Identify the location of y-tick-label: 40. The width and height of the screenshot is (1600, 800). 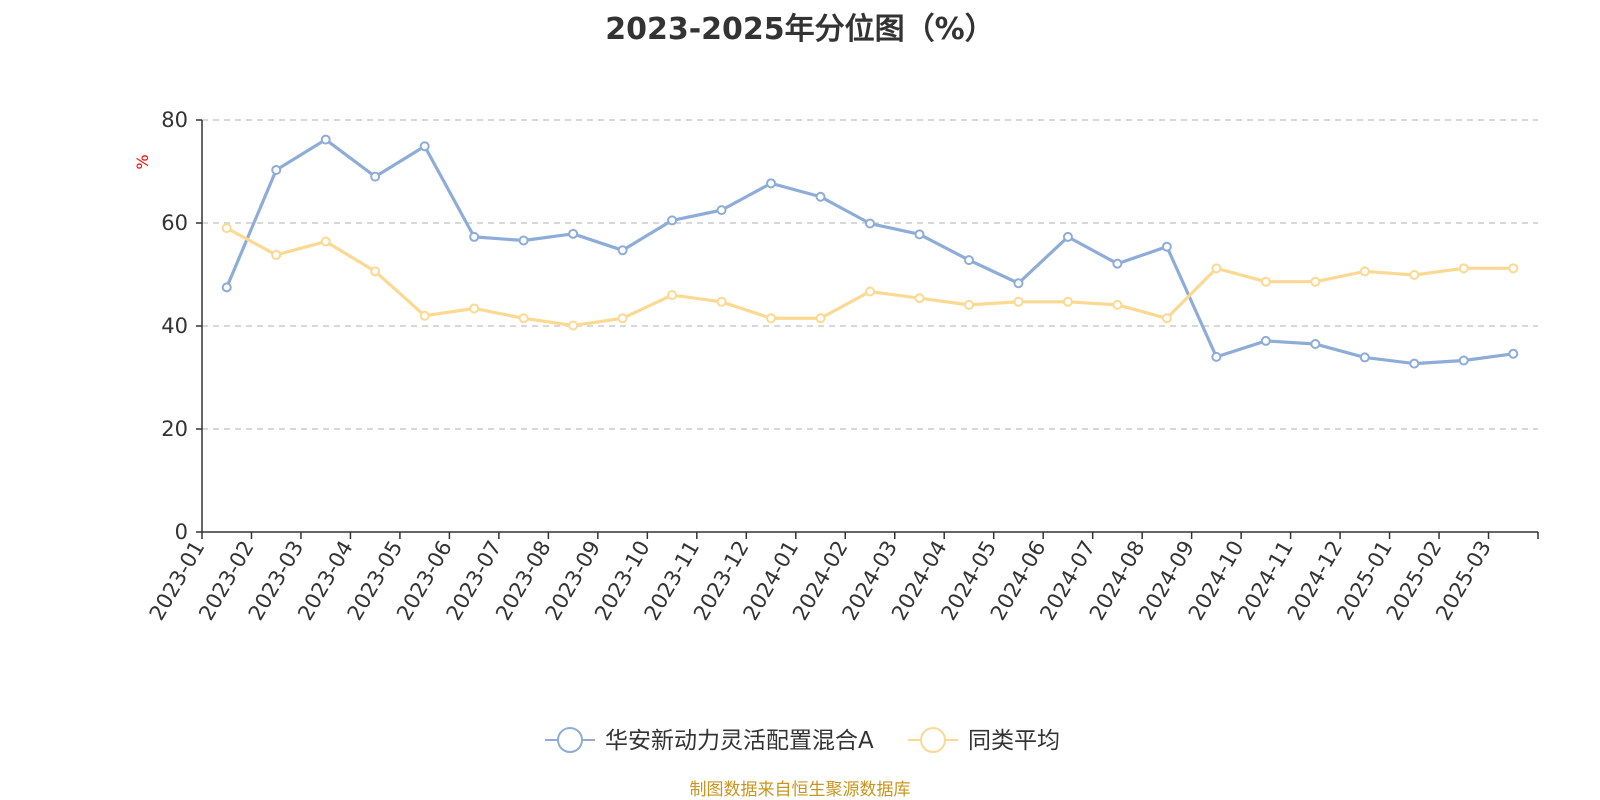
(174, 326).